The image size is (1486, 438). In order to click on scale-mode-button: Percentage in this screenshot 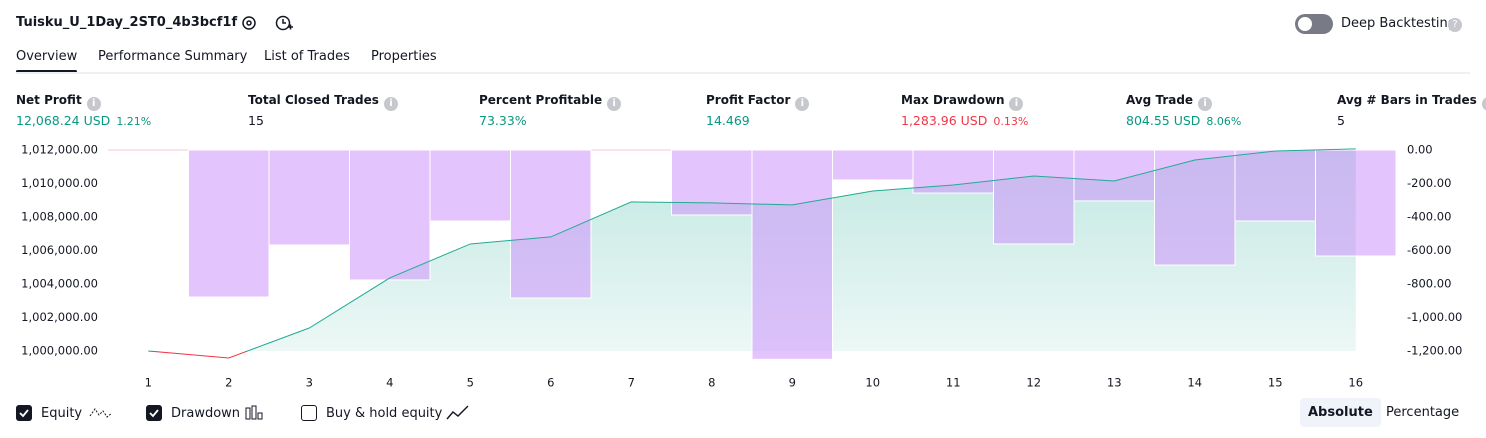, I will do `click(1423, 412)`.